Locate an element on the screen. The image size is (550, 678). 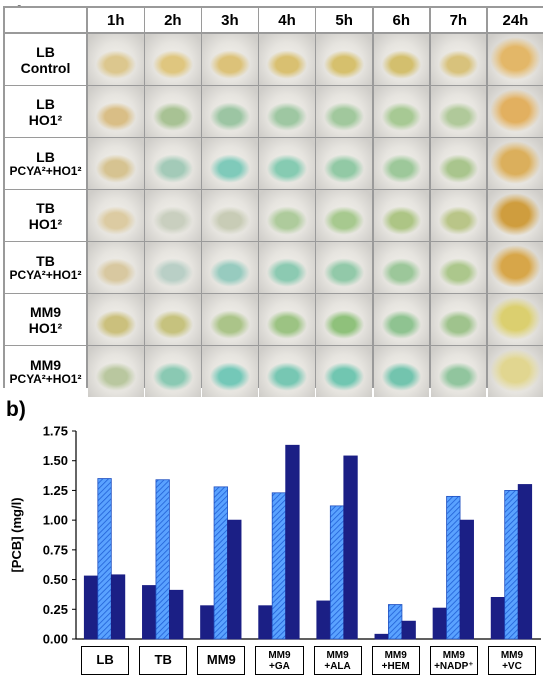
condition-label: LB HO1² is located at coordinates (45, 112).